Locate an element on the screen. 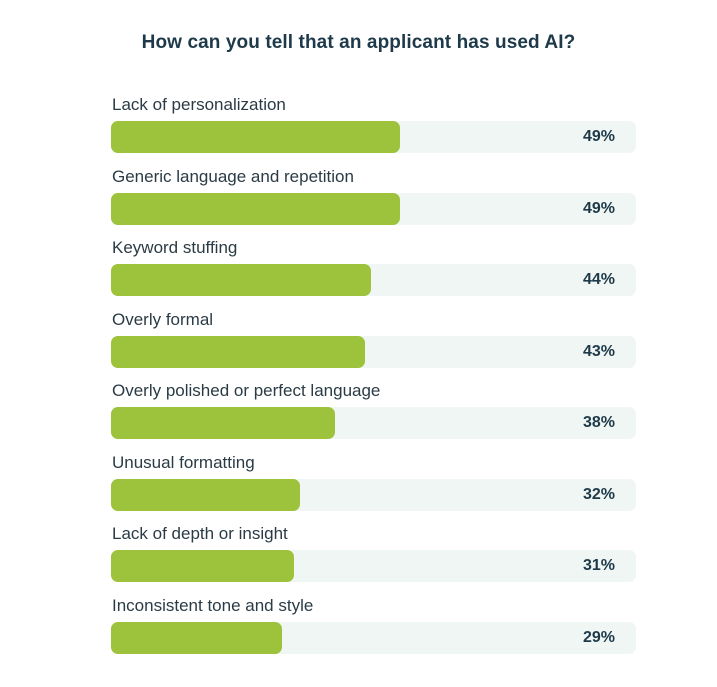 Image resolution: width=717 pixels, height=687 pixels. category-label: Inconsistent tone and style is located at coordinates (213, 605).